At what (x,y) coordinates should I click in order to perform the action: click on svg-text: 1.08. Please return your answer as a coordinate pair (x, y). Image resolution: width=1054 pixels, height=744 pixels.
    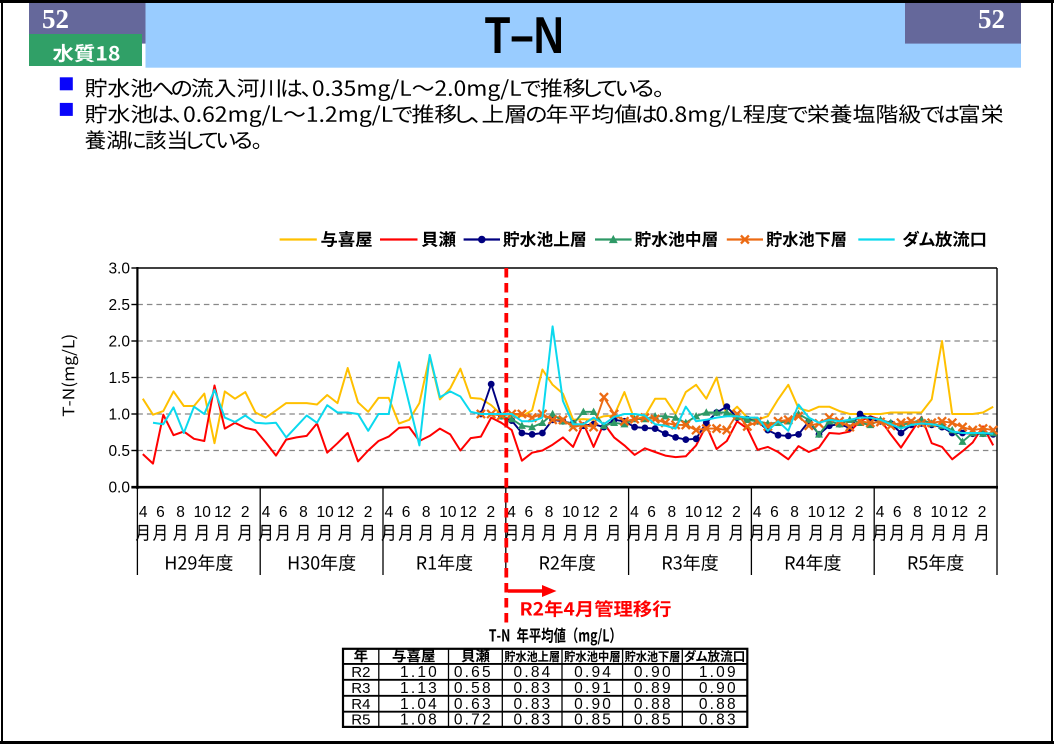
    Looking at the image, I should click on (419, 719).